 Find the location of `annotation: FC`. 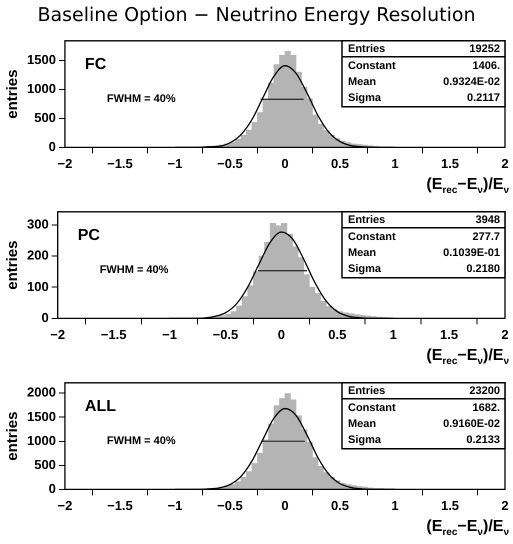

annotation: FC is located at coordinates (95, 65).